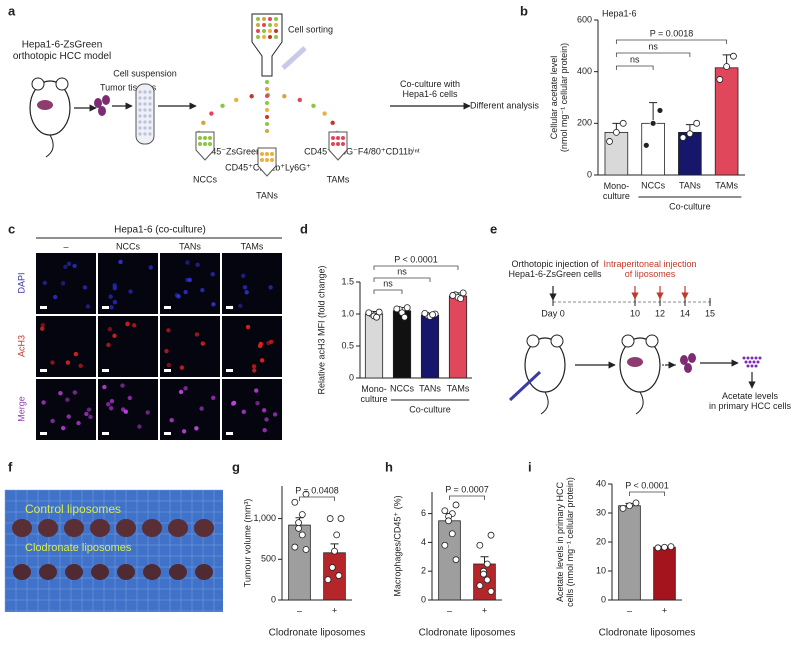 The height and width of the screenshot is (660, 805). What do you see at coordinates (584, 71) in the screenshot?
I see `y-tick-label: 400` at bounding box center [584, 71].